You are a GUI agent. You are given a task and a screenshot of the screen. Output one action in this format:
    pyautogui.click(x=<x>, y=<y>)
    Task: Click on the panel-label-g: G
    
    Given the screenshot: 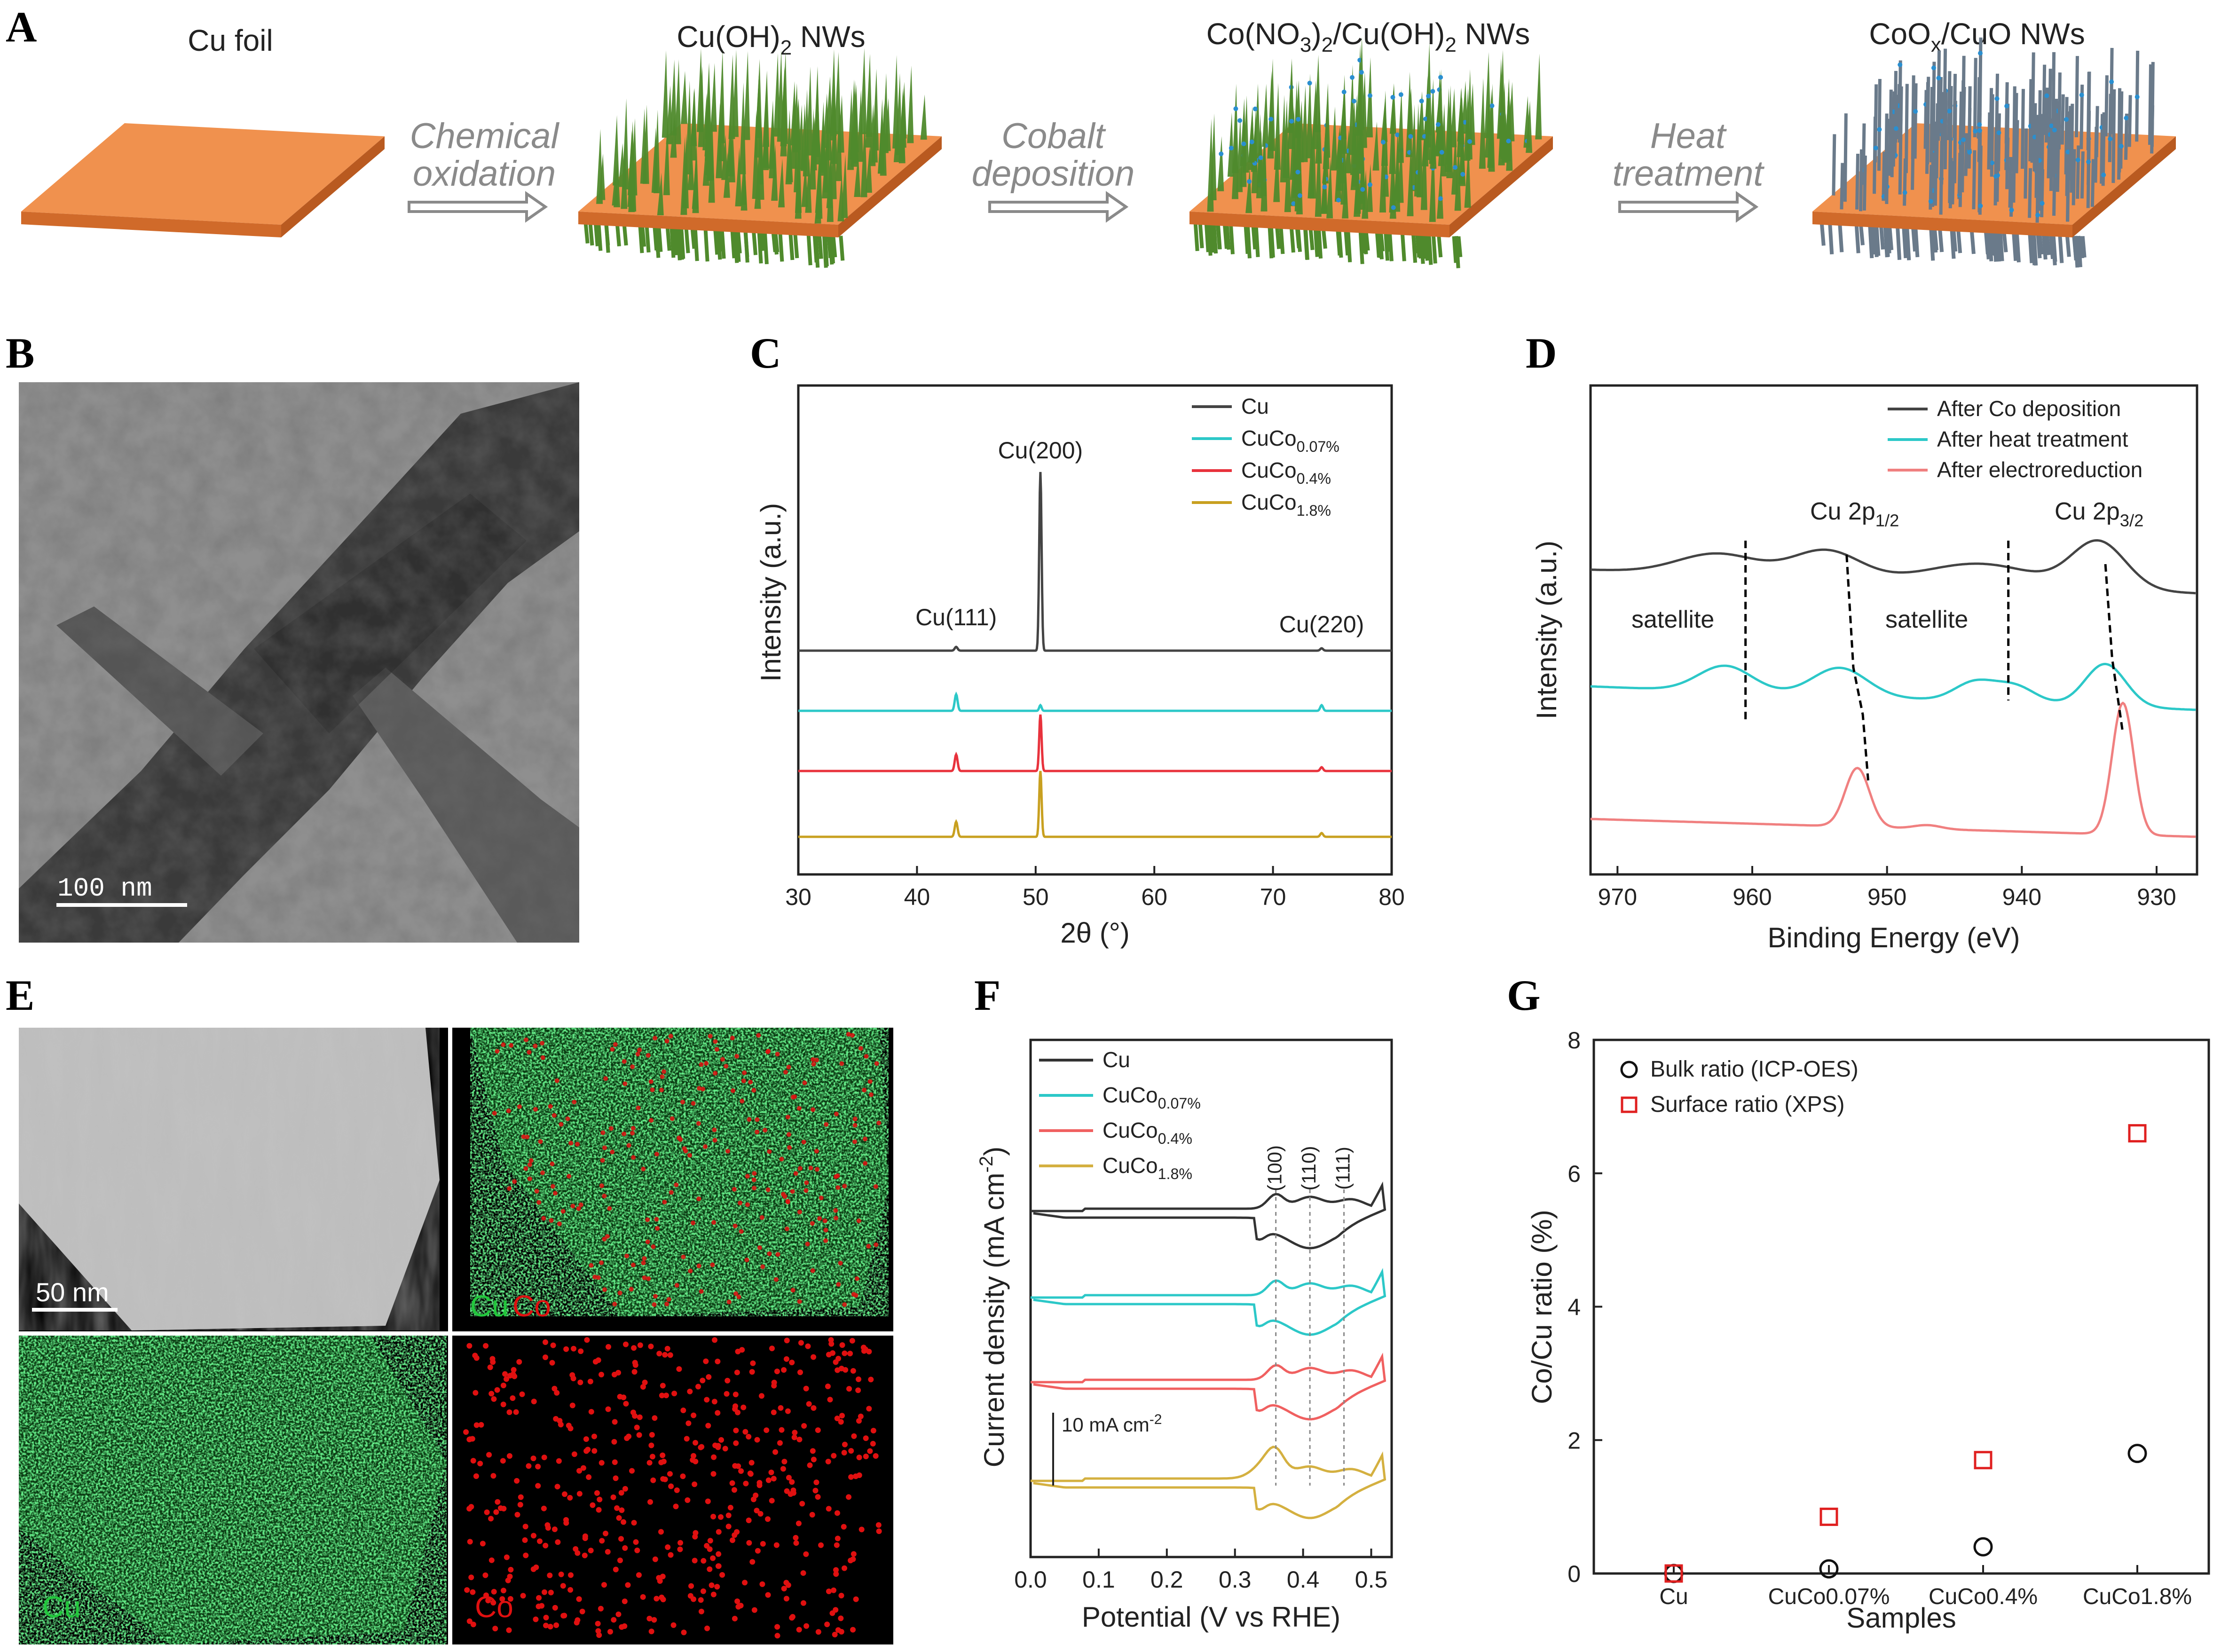 What is the action you would take?
    pyautogui.click(x=1524, y=995)
    